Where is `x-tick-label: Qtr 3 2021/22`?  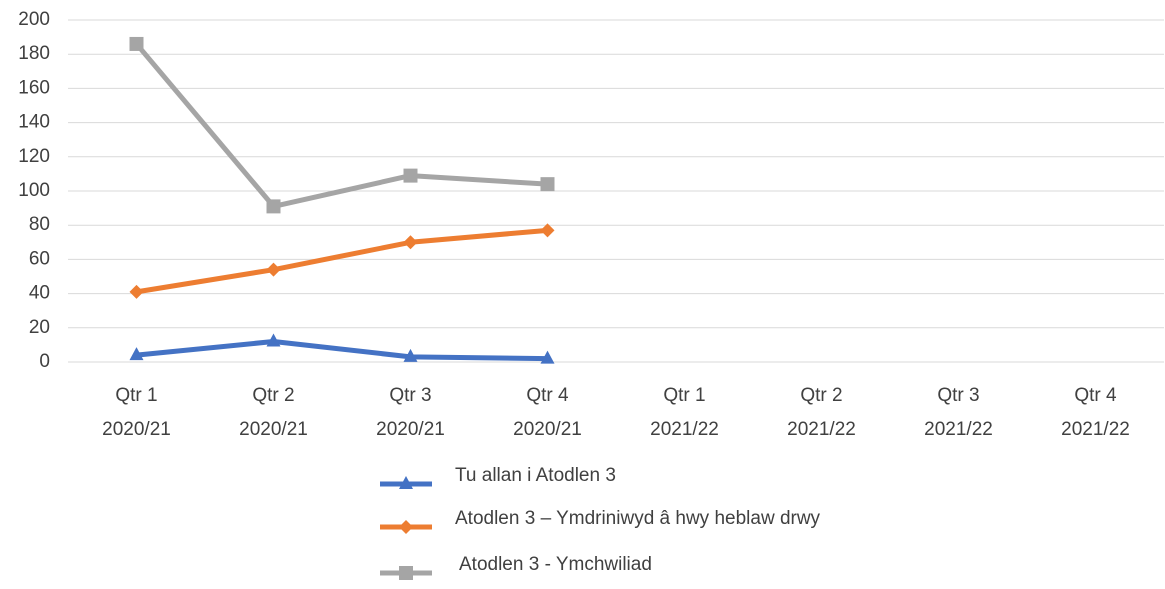 x-tick-label: Qtr 3 2021/22 is located at coordinates (958, 412).